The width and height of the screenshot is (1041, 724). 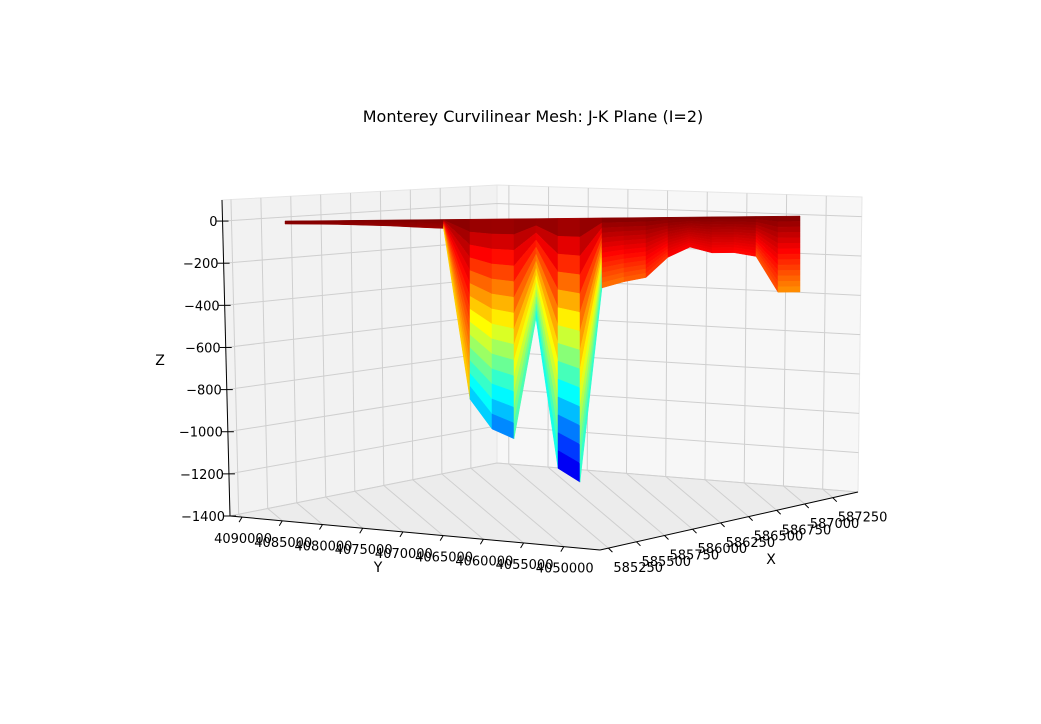 I want to click on x-axis-label: X, so click(x=771, y=560).